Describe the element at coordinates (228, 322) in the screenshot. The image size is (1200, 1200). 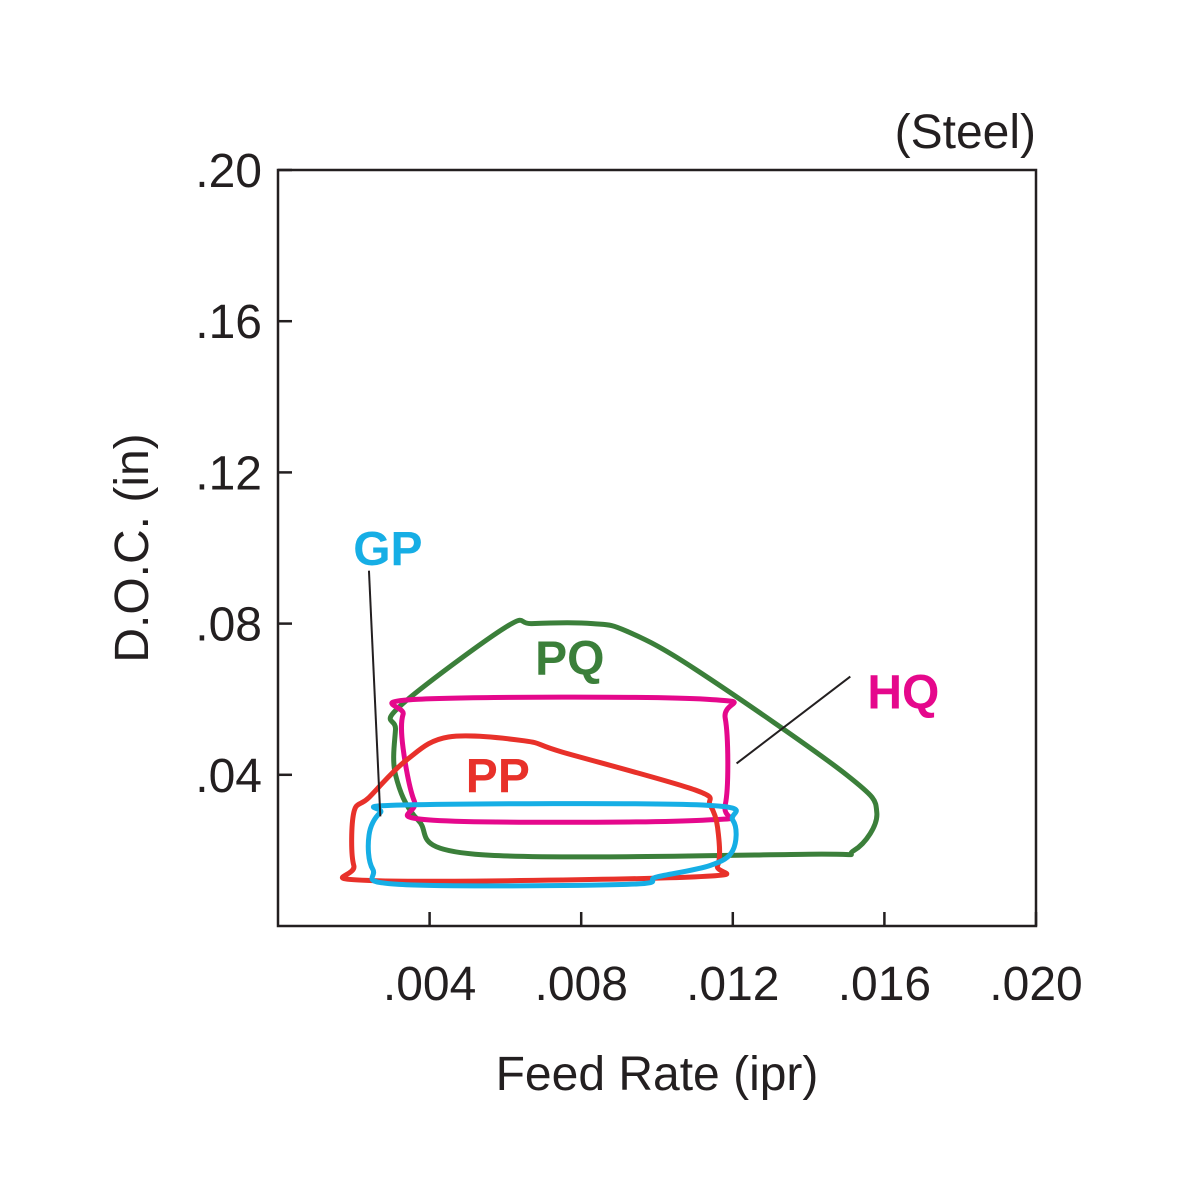
I see `y-tick-label-4: .16` at that location.